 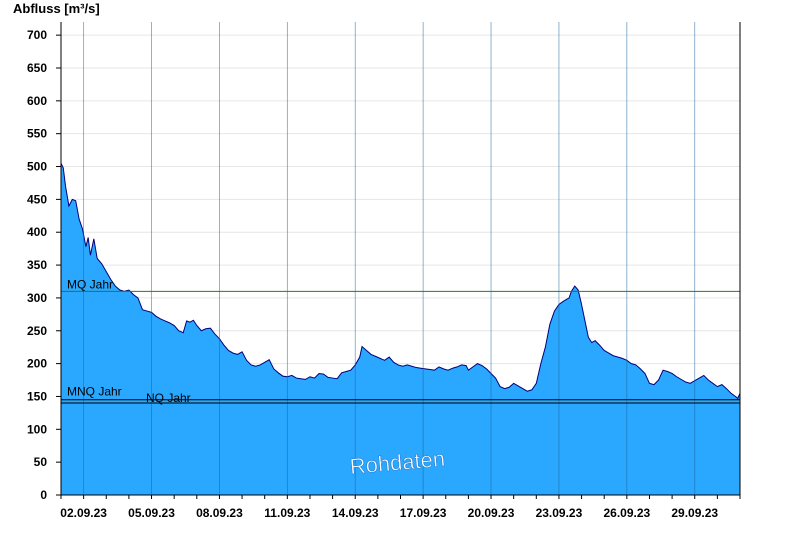 I want to click on y-tick-label: 650, so click(x=37, y=68).